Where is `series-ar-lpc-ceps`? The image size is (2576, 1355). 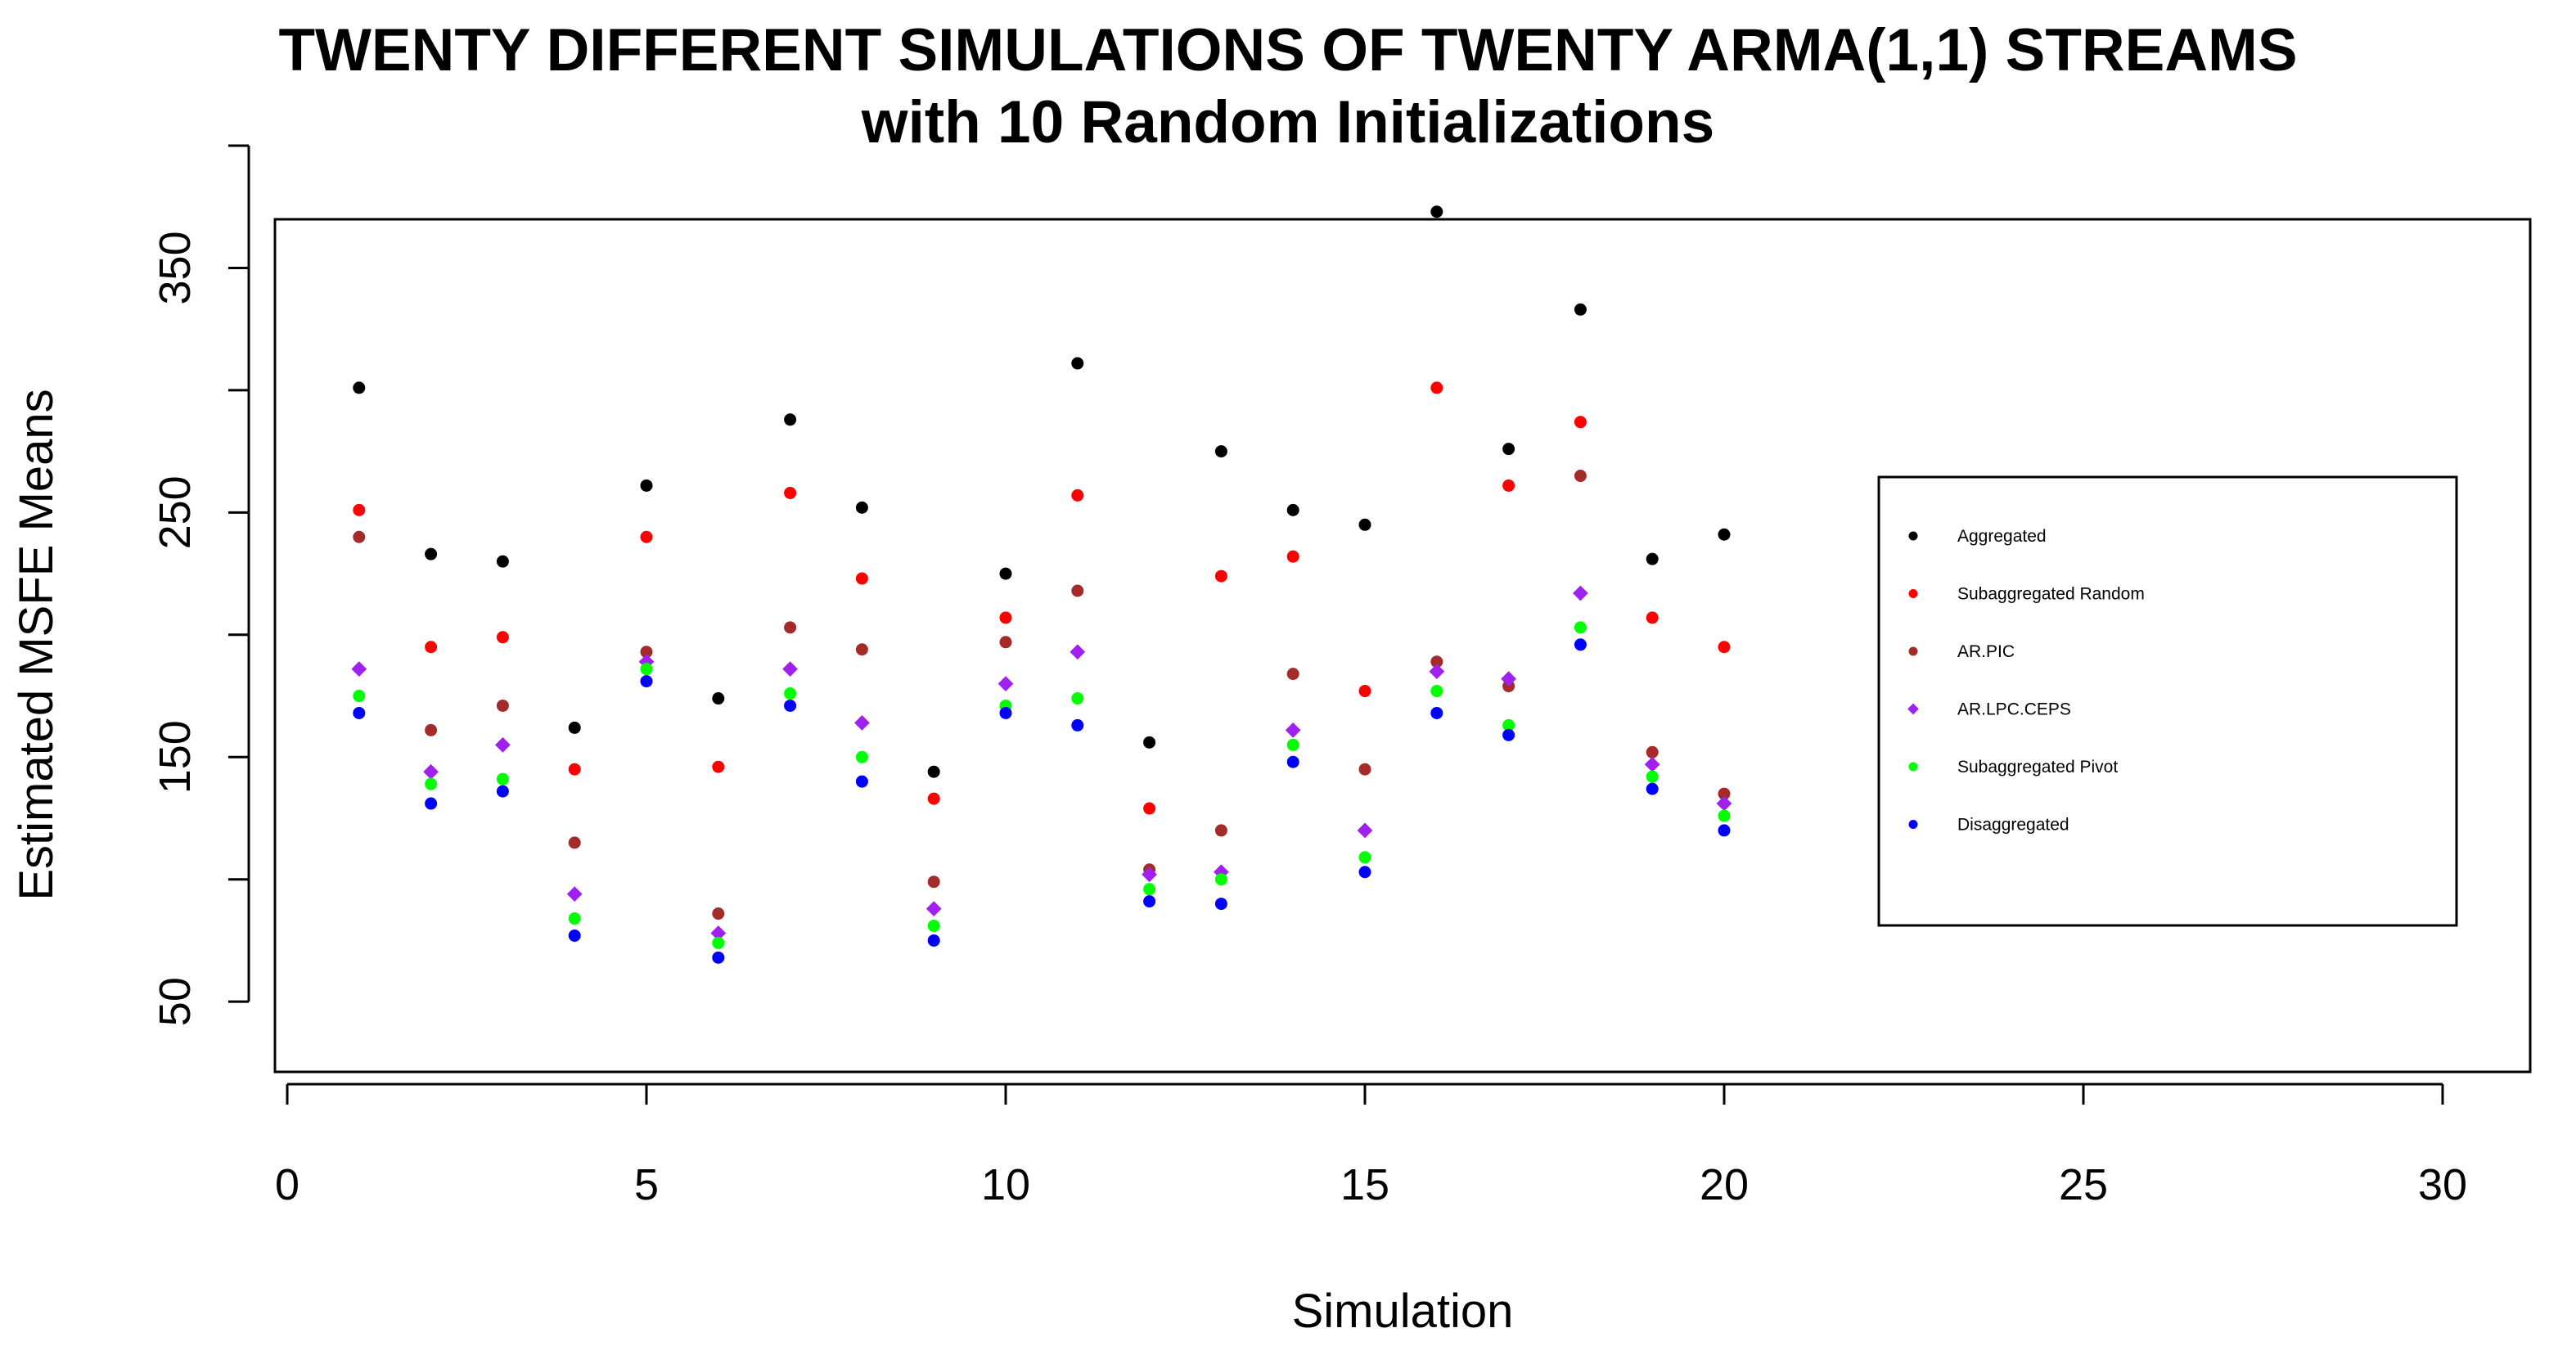
series-ar-lpc-ceps is located at coordinates (1041, 763).